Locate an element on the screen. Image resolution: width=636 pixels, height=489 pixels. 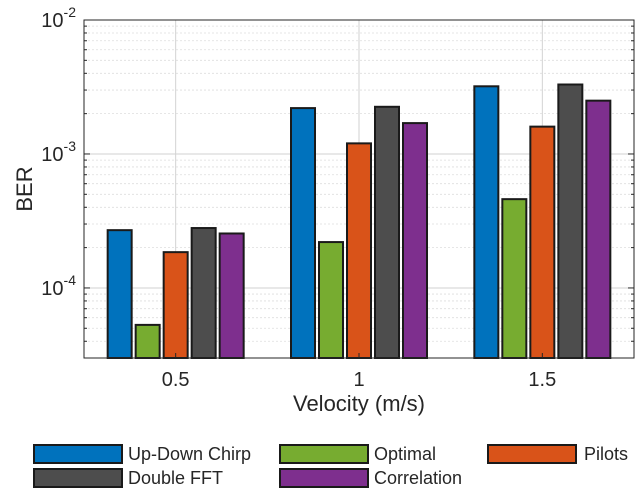
legend-swatch-optimal is located at coordinates (324, 454).